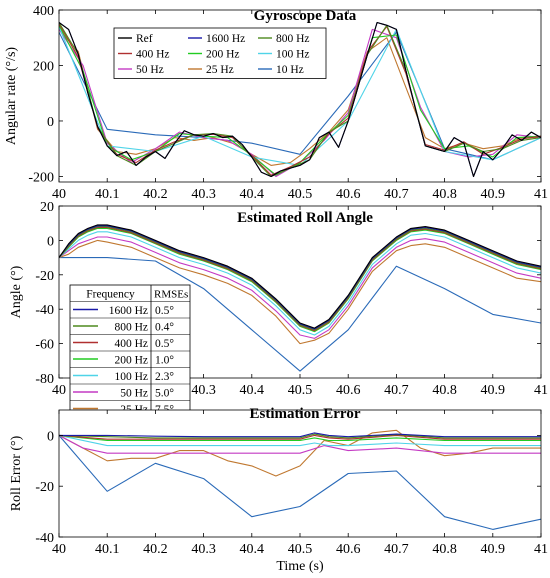 The width and height of the screenshot is (550, 578). I want to click on legend-entry: 25 Hz, so click(220, 70).